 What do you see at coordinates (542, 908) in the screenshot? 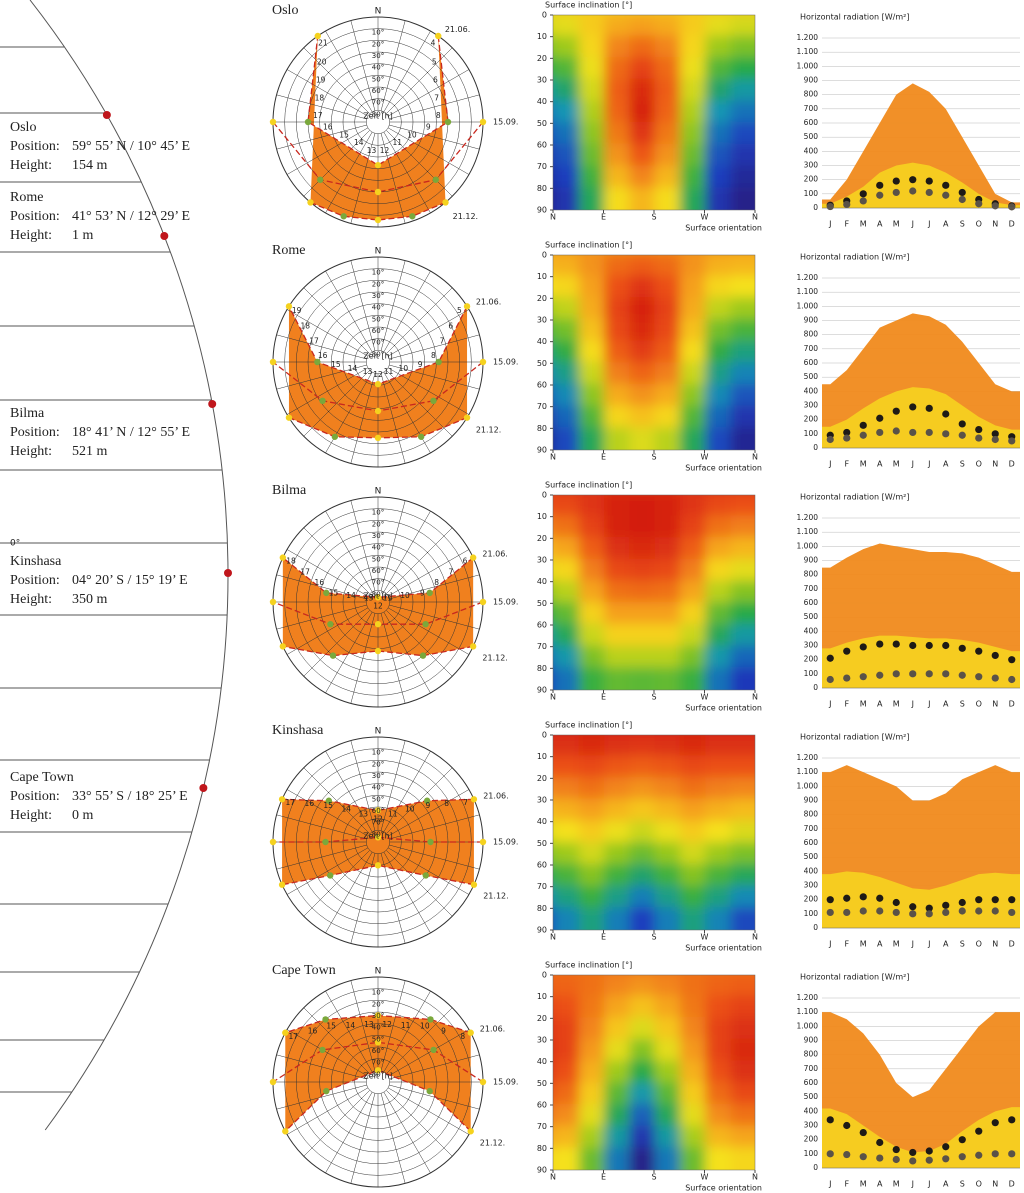
I see `y-tick-label: 80` at bounding box center [542, 908].